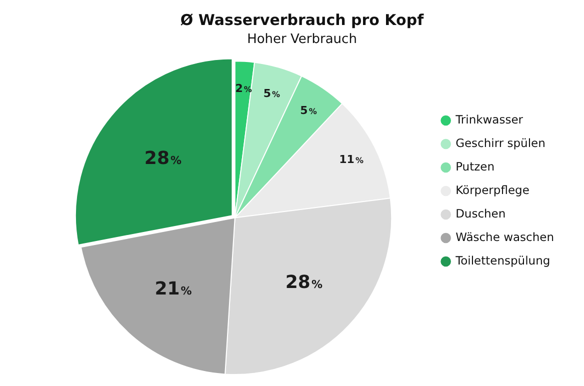 The image size is (584, 386). I want to click on legend-label: Körperpflege, so click(493, 189).